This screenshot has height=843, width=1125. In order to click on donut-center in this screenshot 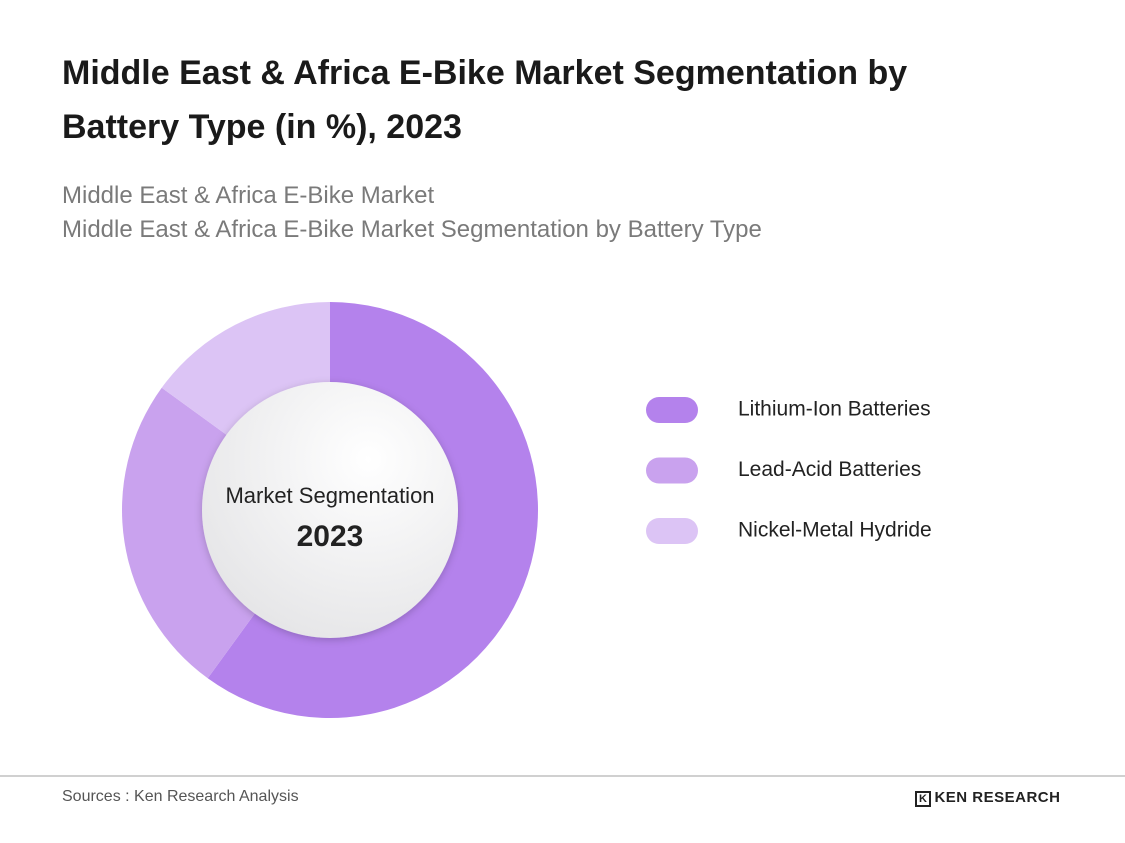, I will do `click(330, 510)`.